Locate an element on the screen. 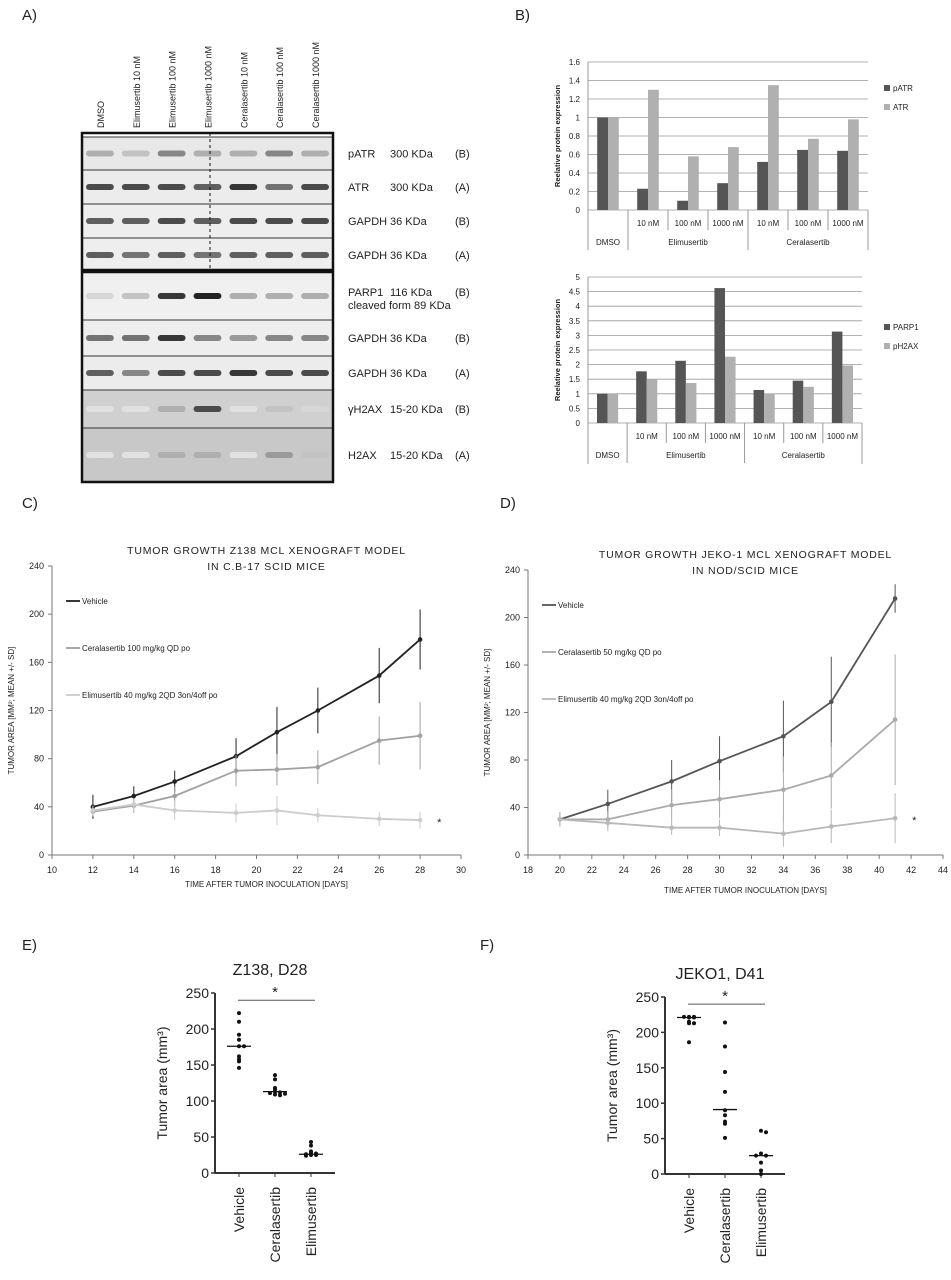  x-axis-label: TIME AFTER TUMOR INOCULATION [DAYS] is located at coordinates (745, 890).